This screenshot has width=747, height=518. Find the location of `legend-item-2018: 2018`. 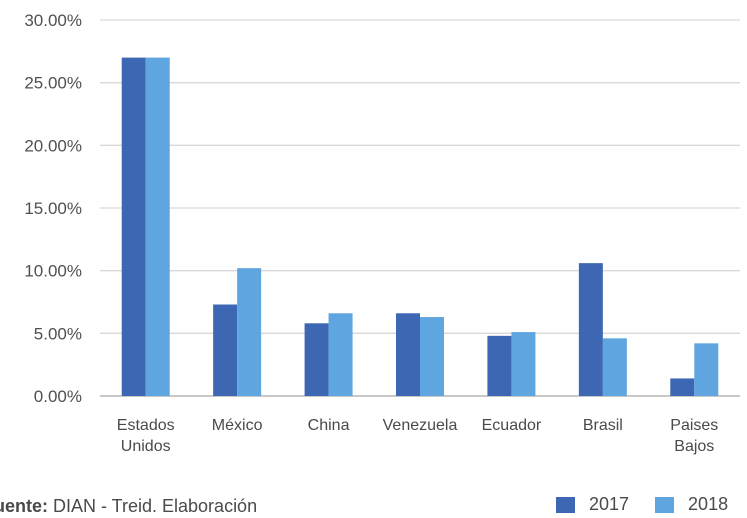

legend-item-2018: 2018 is located at coordinates (691, 504).